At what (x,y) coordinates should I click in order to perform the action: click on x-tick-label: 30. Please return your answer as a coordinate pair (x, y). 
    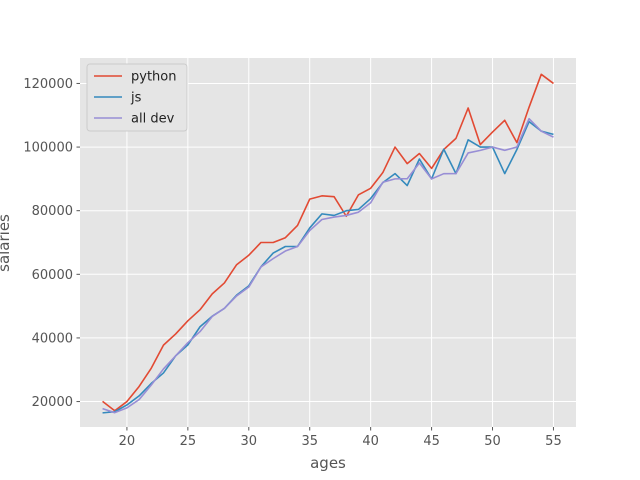
    Looking at the image, I should click on (249, 441).